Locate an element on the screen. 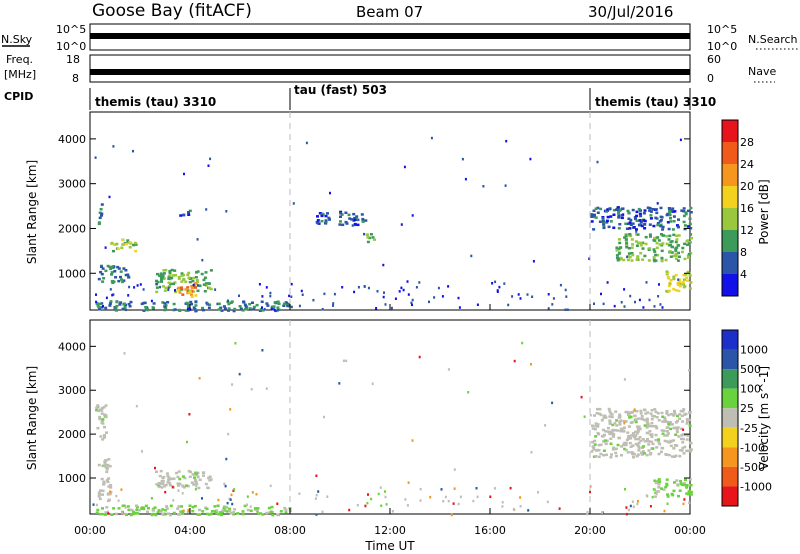  velocity-colorbar-swatch is located at coordinates (730, 437).